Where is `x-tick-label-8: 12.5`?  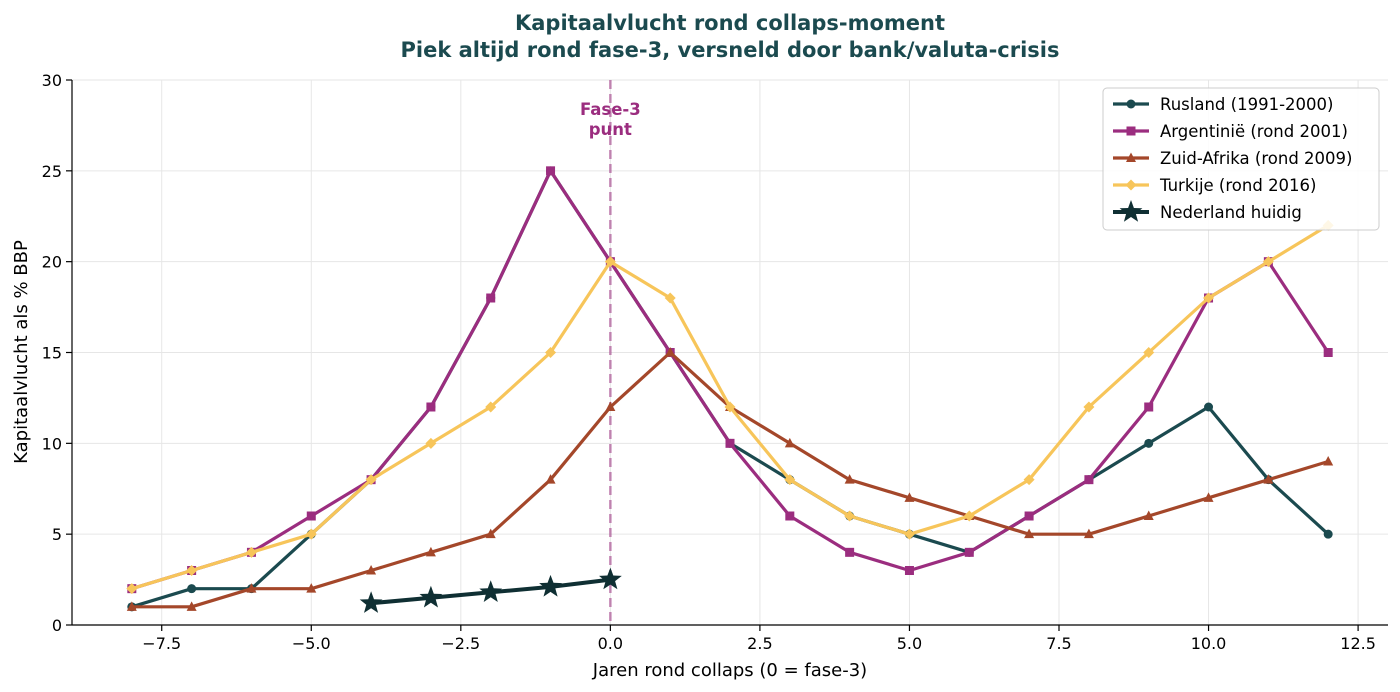
x-tick-label-8: 12.5 is located at coordinates (1358, 643).